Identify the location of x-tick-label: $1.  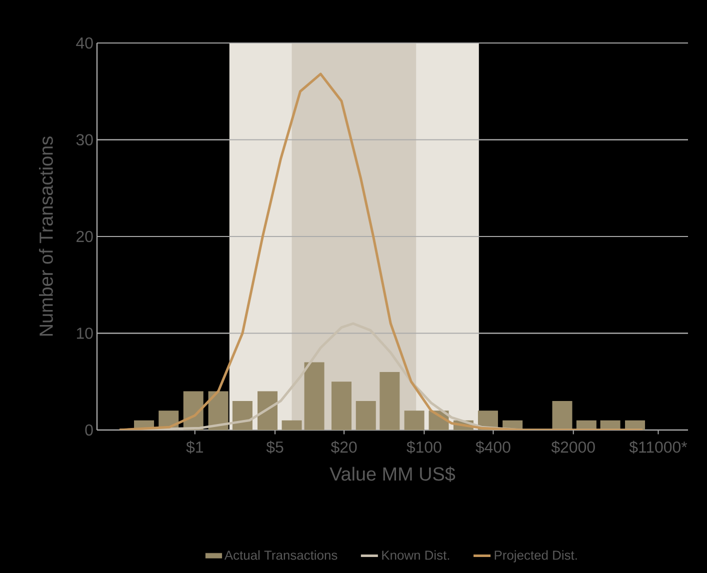
(194, 447).